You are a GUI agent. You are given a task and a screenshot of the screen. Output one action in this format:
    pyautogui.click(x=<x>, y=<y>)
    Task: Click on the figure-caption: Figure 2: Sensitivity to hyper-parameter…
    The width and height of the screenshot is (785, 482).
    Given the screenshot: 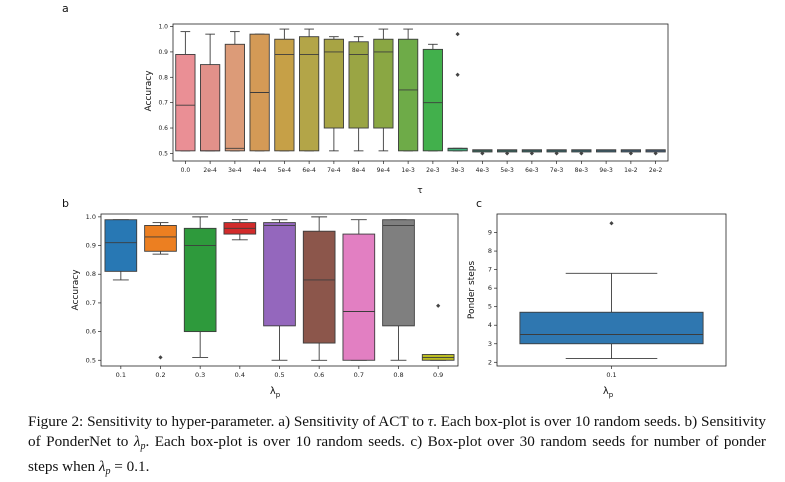 What is the action you would take?
    pyautogui.click(x=397, y=447)
    